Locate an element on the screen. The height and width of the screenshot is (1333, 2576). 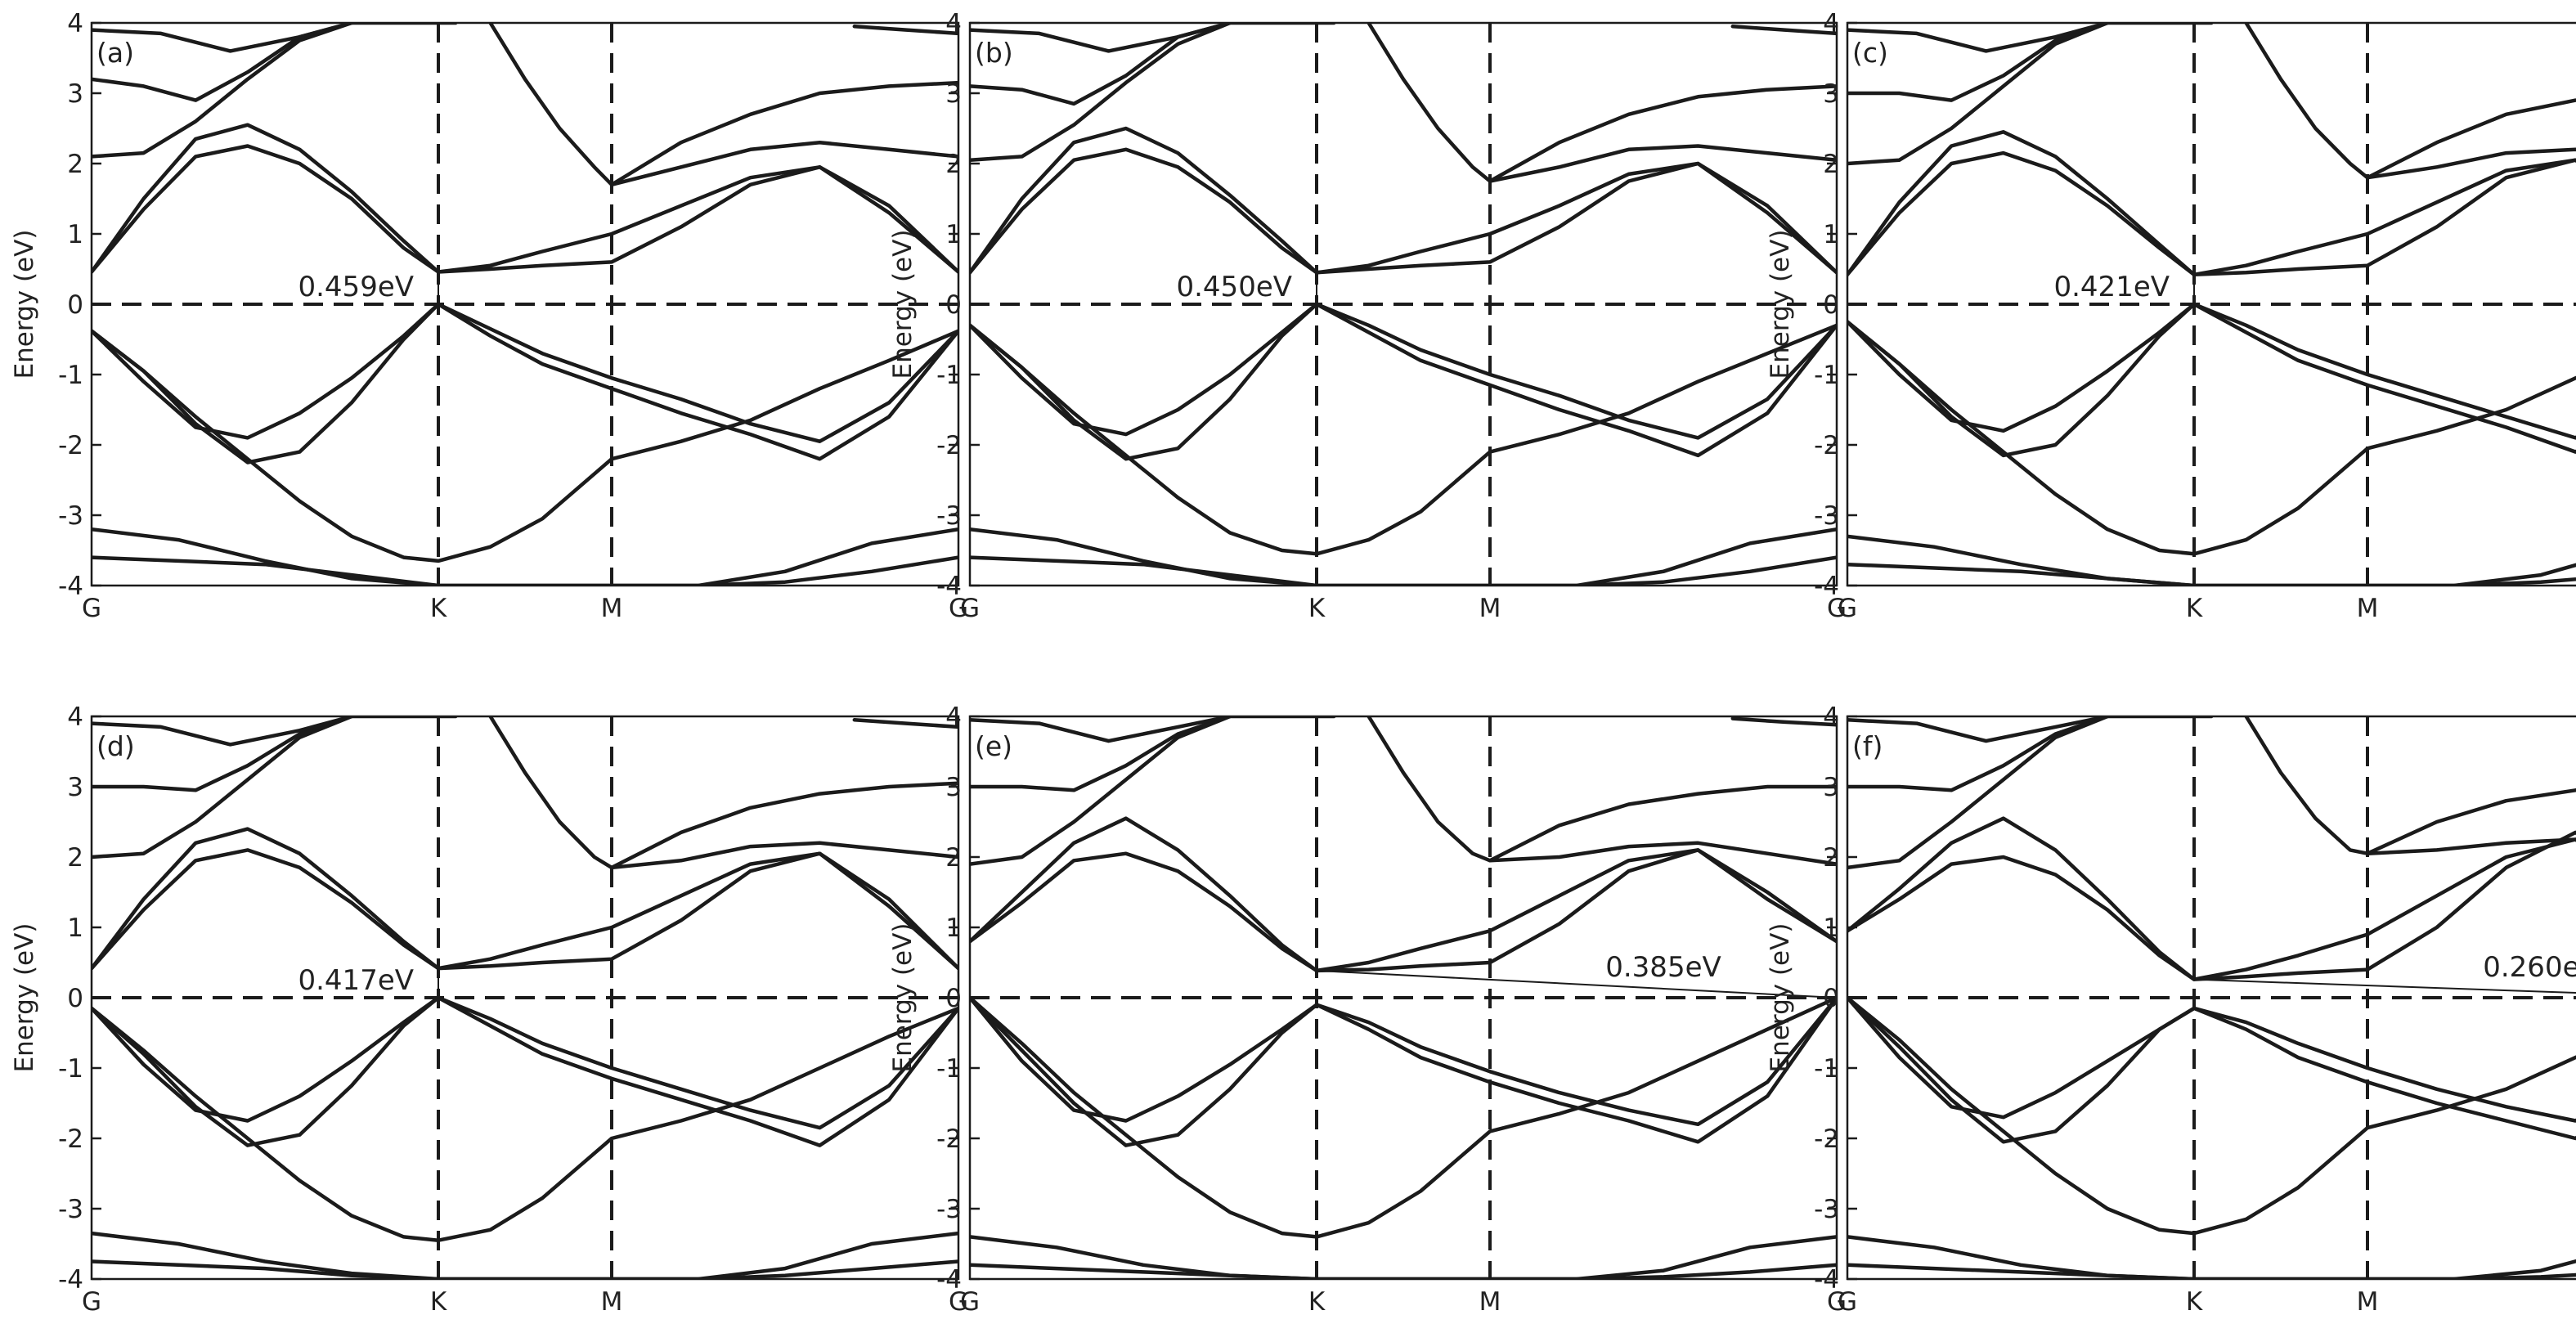
gap-arrow is located at coordinates (1577, 984).